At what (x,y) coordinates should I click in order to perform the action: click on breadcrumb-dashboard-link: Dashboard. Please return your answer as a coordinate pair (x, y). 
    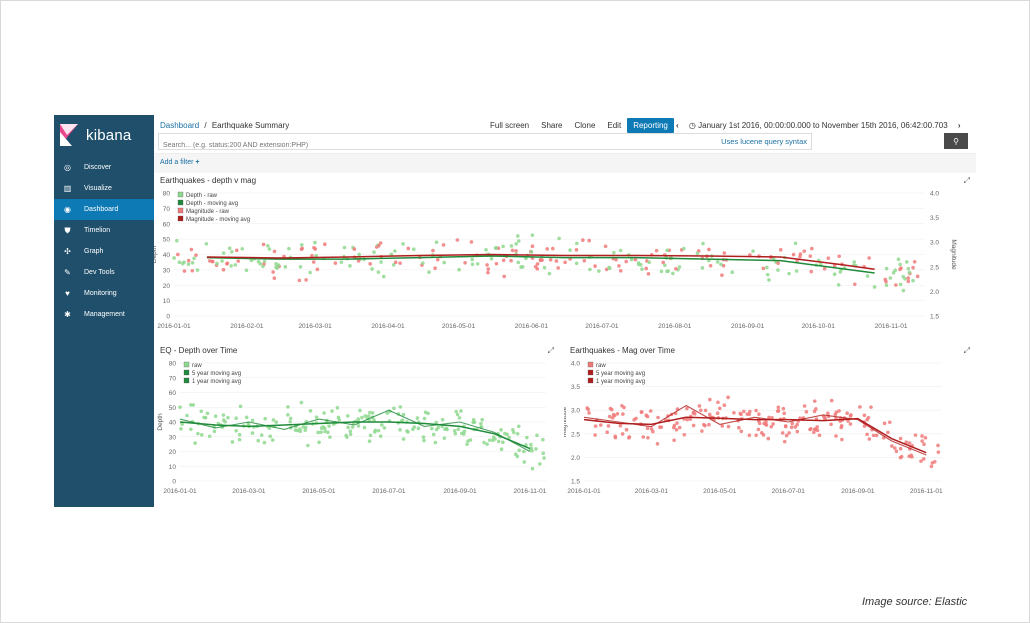
    Looking at the image, I should click on (180, 125).